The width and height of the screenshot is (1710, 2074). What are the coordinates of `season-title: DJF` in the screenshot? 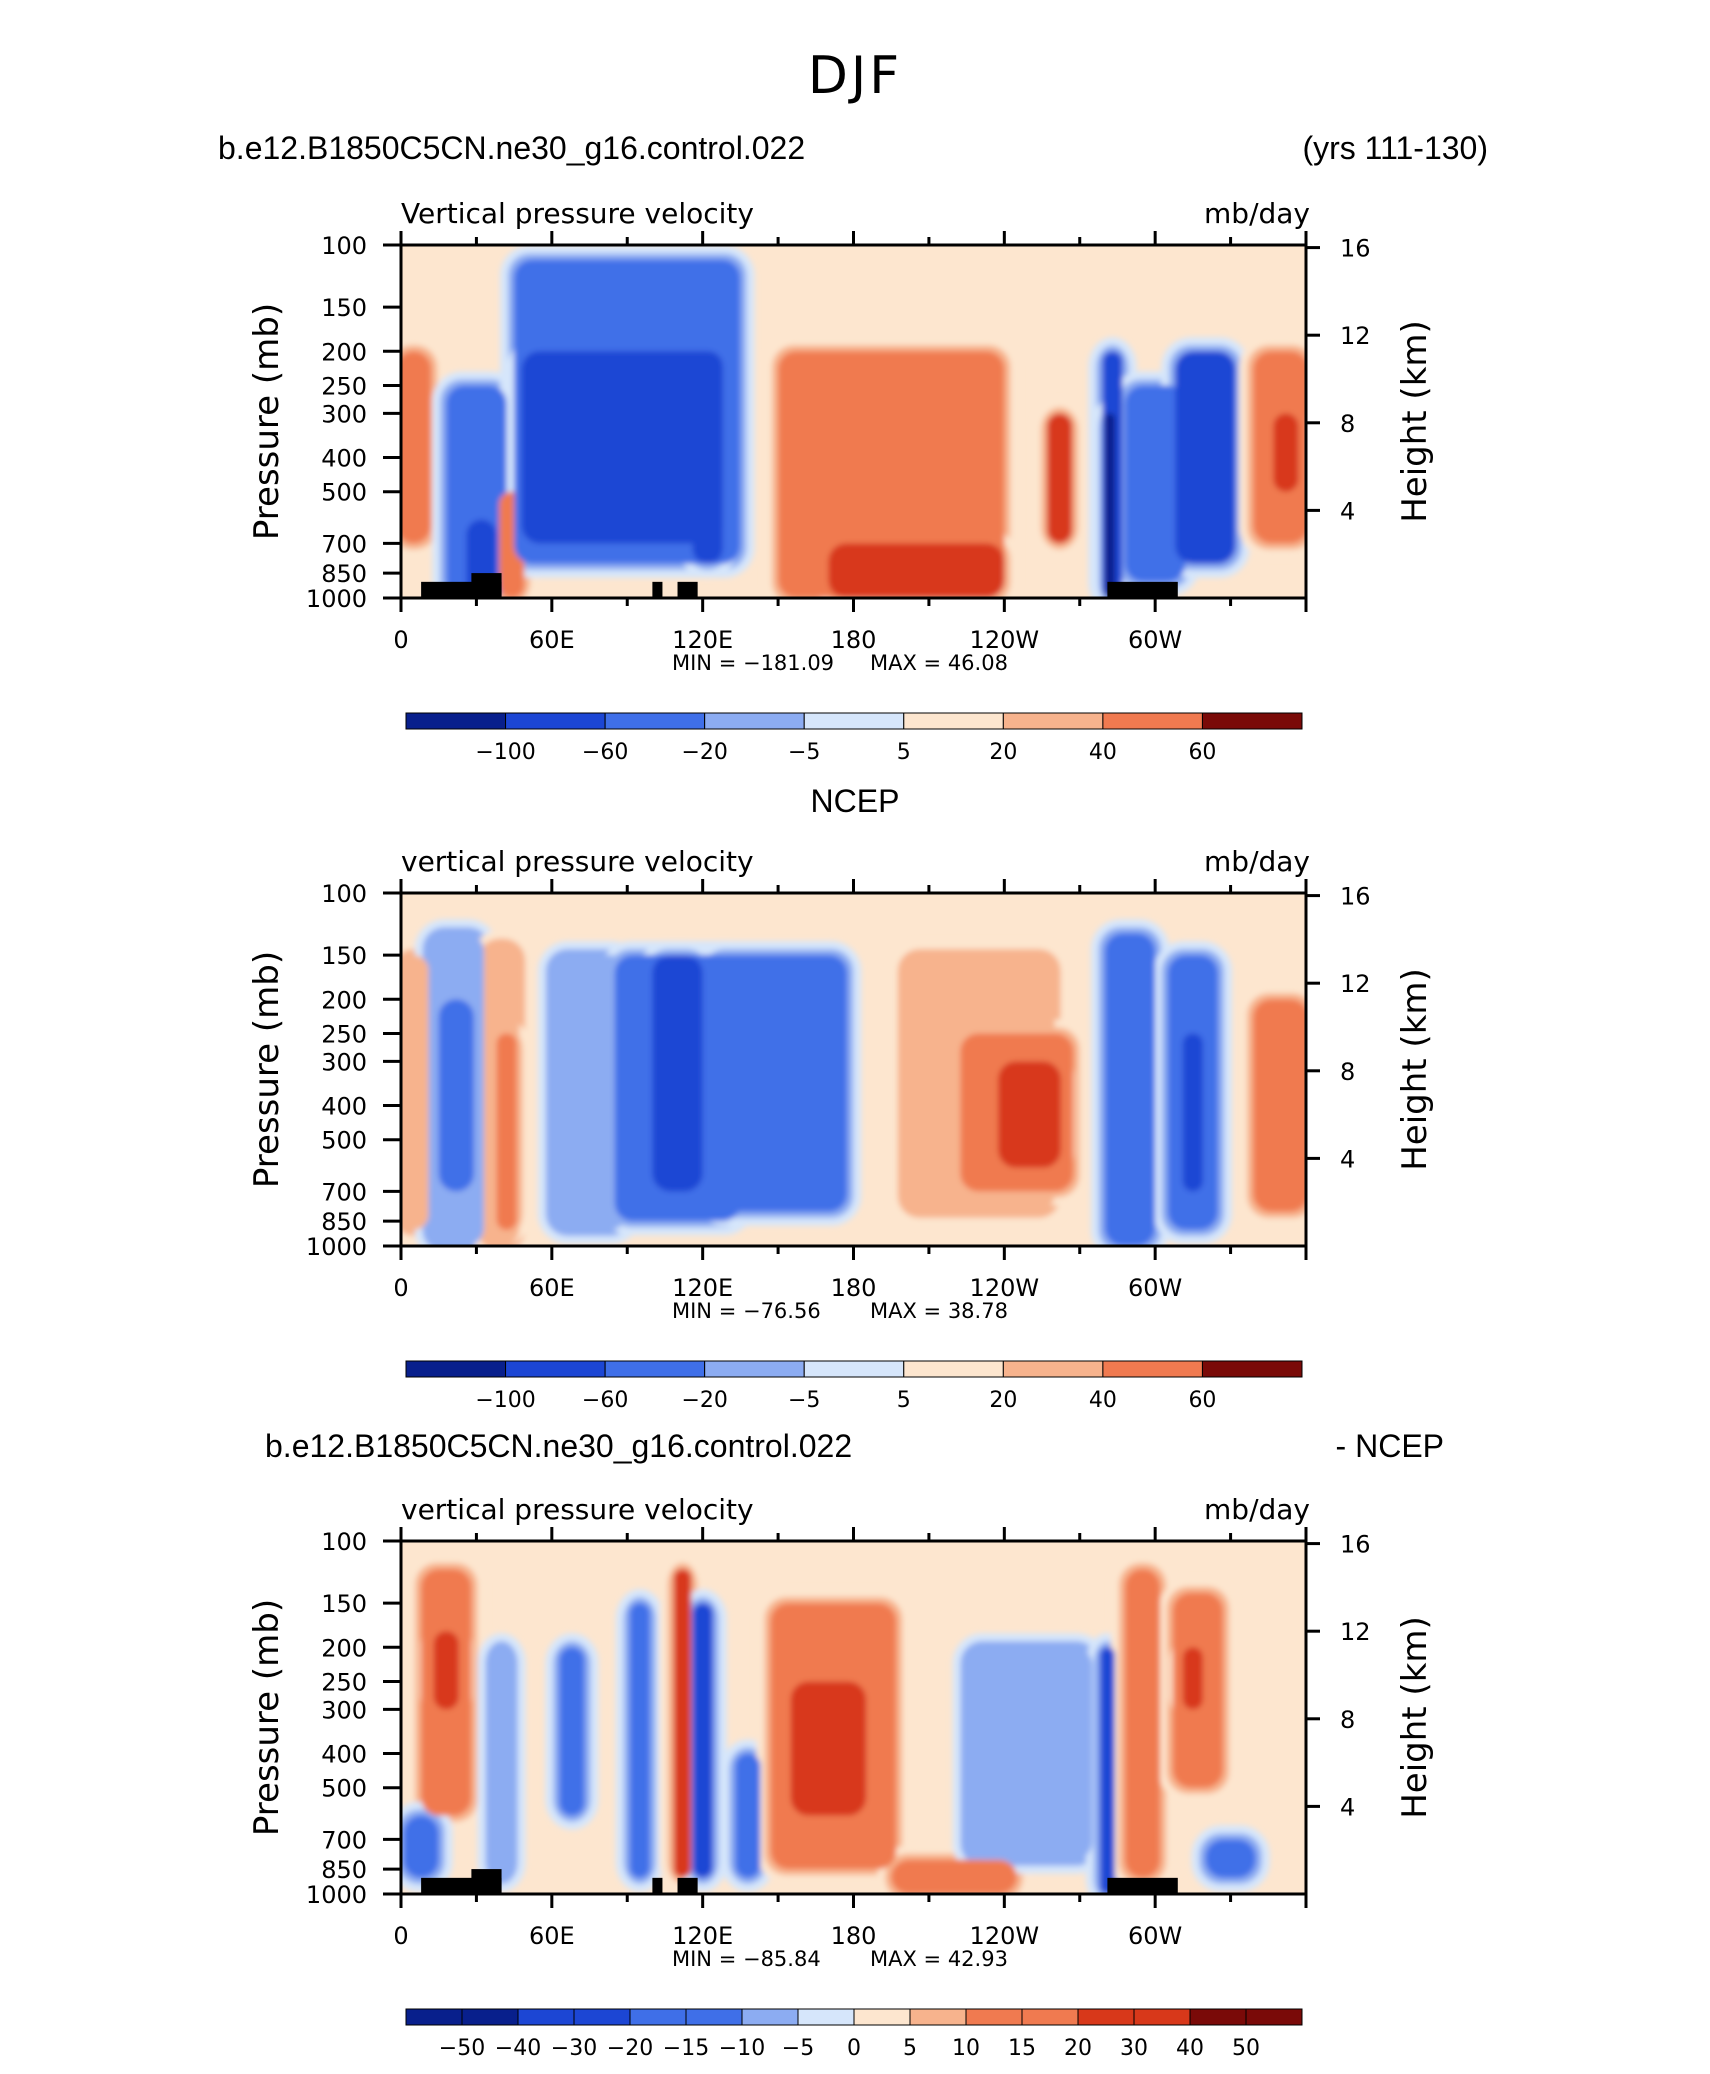 It's located at (855, 76).